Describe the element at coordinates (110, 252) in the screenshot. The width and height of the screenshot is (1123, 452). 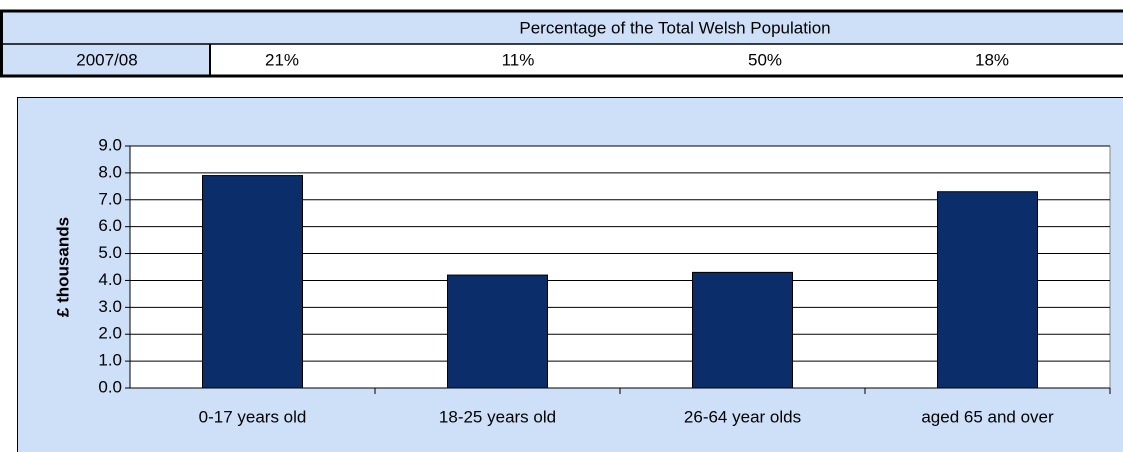
I see `y-tick-label: 5.0` at that location.